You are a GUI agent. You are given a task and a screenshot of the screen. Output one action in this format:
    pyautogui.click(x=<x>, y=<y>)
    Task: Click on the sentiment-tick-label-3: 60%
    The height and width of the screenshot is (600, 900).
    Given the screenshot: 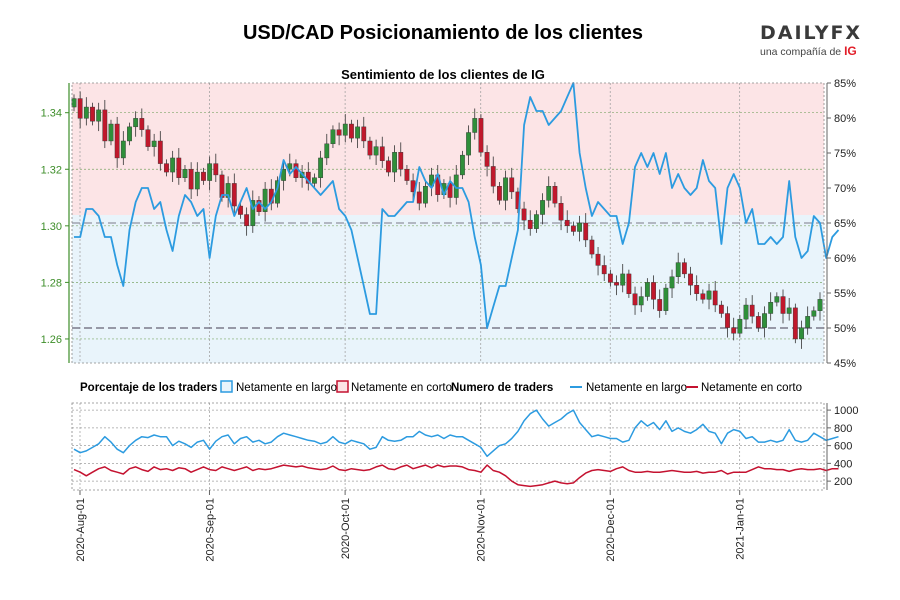 What is the action you would take?
    pyautogui.click(x=845, y=259)
    